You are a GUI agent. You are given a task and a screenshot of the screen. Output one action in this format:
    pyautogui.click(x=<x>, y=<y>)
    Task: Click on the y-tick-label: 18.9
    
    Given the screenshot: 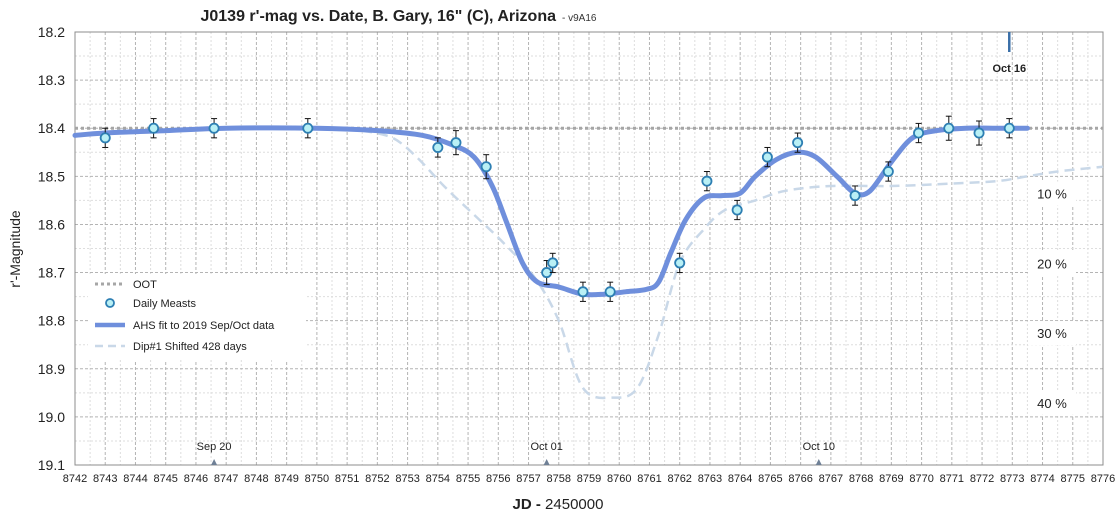 What is the action you would take?
    pyautogui.click(x=51, y=369)
    